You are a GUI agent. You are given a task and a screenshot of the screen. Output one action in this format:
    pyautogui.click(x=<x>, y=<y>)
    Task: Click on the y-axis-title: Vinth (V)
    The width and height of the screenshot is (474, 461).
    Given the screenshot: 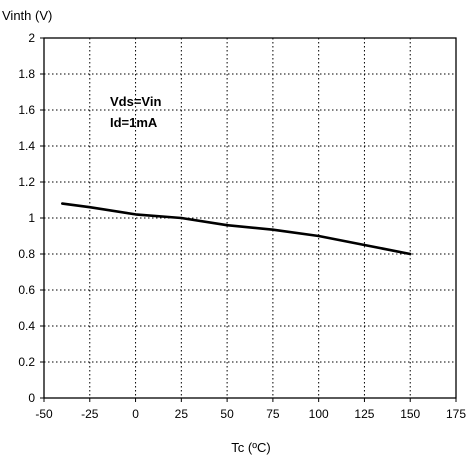 What is the action you would take?
    pyautogui.click(x=27, y=15)
    